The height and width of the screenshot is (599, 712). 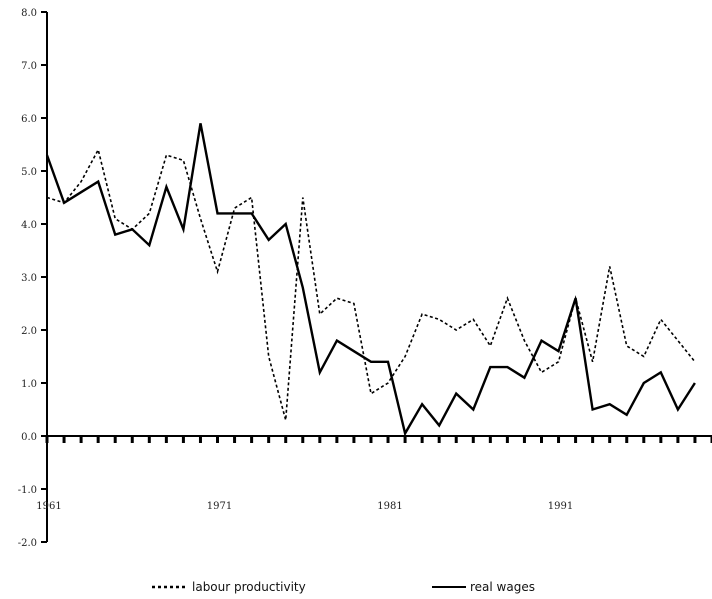 What do you see at coordinates (343, 587) in the screenshot?
I see `legend: labour productivity real wages` at bounding box center [343, 587].